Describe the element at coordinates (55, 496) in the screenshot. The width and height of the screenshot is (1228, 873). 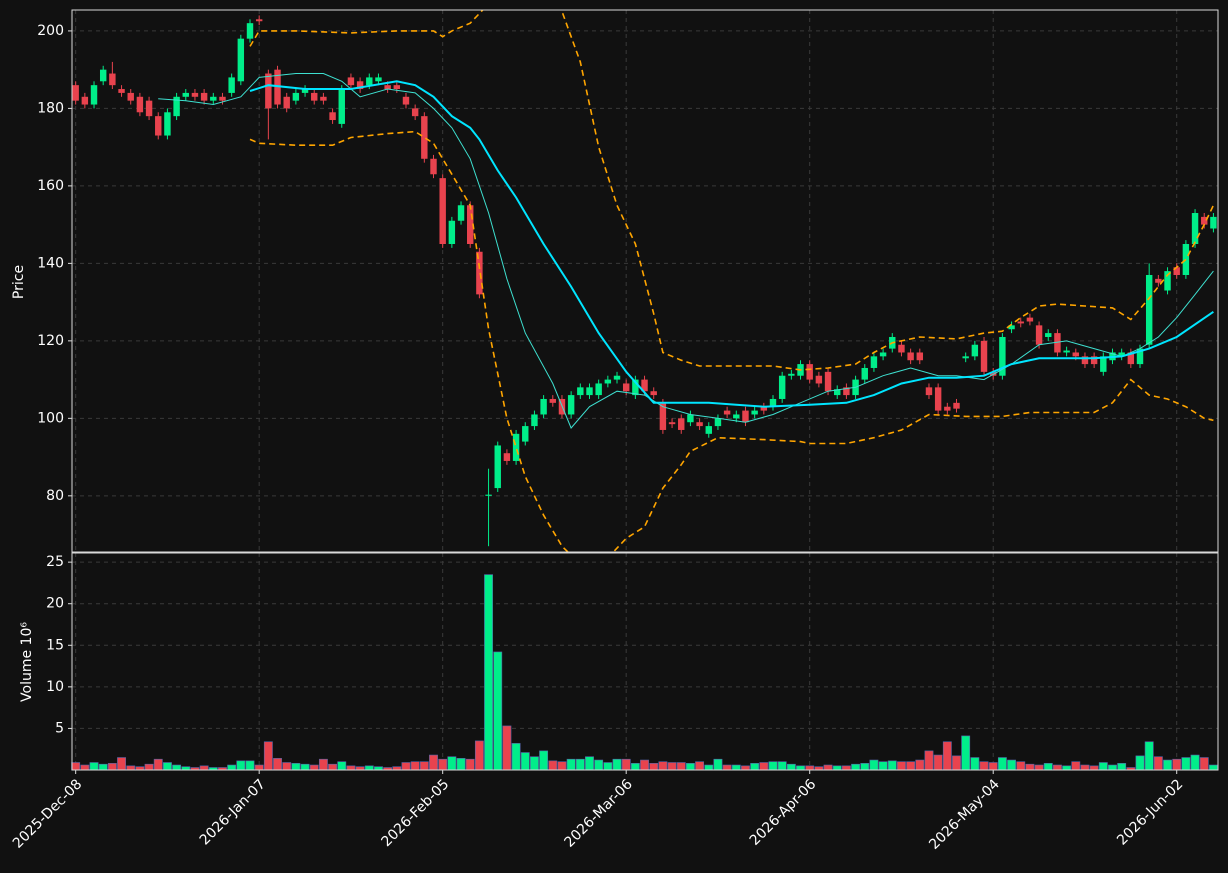
I see `y-tick-label: 80` at that location.